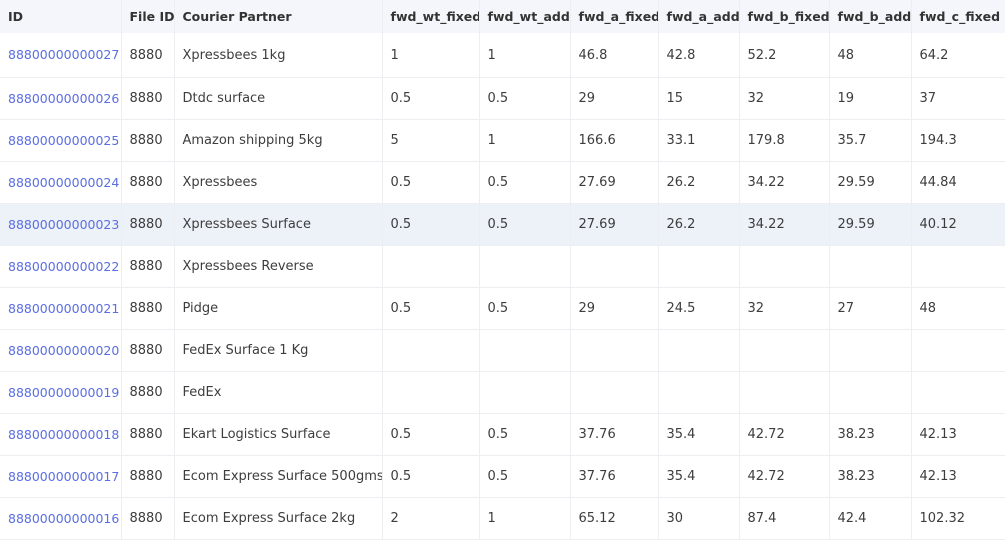 The height and width of the screenshot is (543, 1005). What do you see at coordinates (870, 434) in the screenshot?
I see `cell-fwd-b-add: 38.23` at bounding box center [870, 434].